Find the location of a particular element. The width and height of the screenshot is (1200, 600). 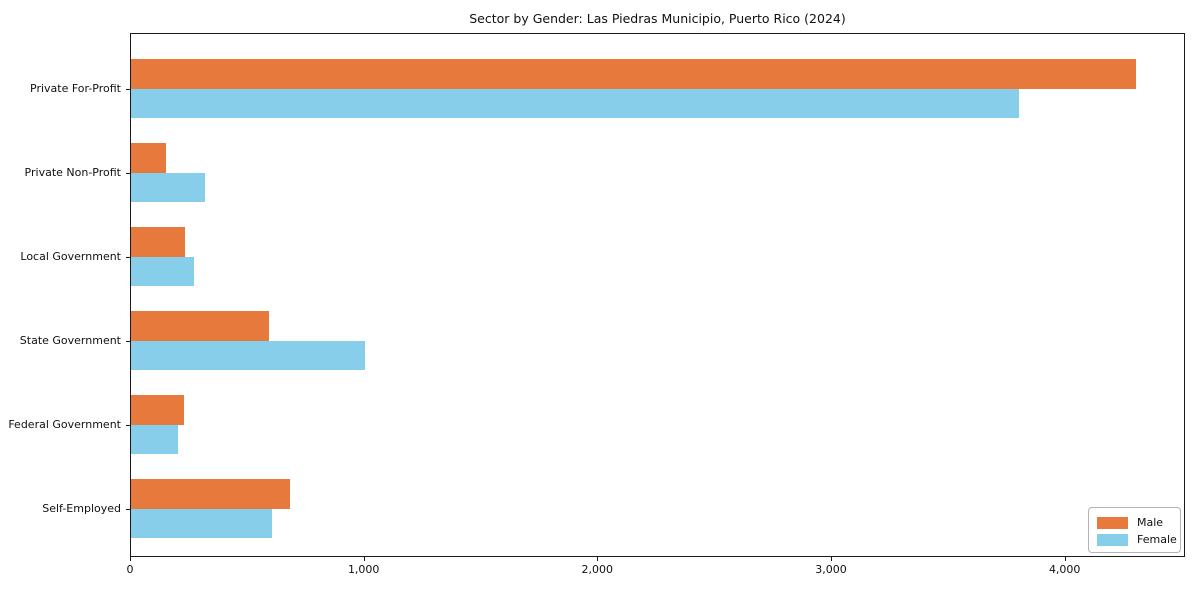

category-label: Private For-Profit is located at coordinates (75, 88).